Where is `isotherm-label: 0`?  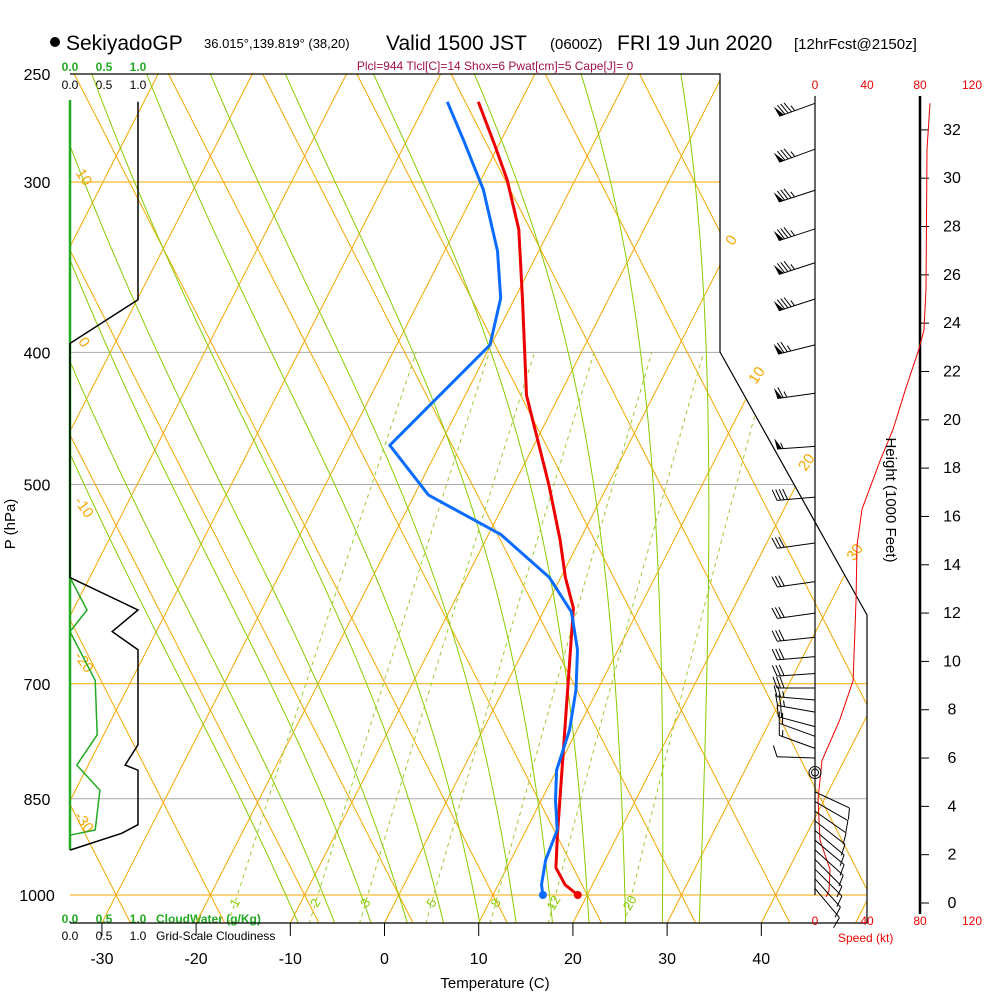
isotherm-label: 0 is located at coordinates (731, 240).